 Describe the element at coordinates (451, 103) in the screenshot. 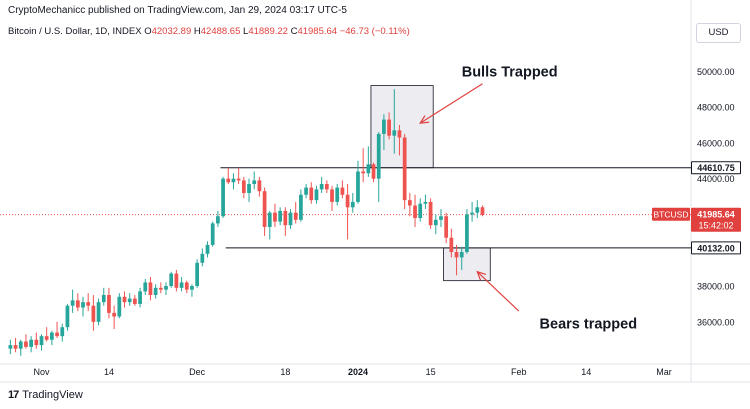

I see `annotation-arrow-line` at that location.